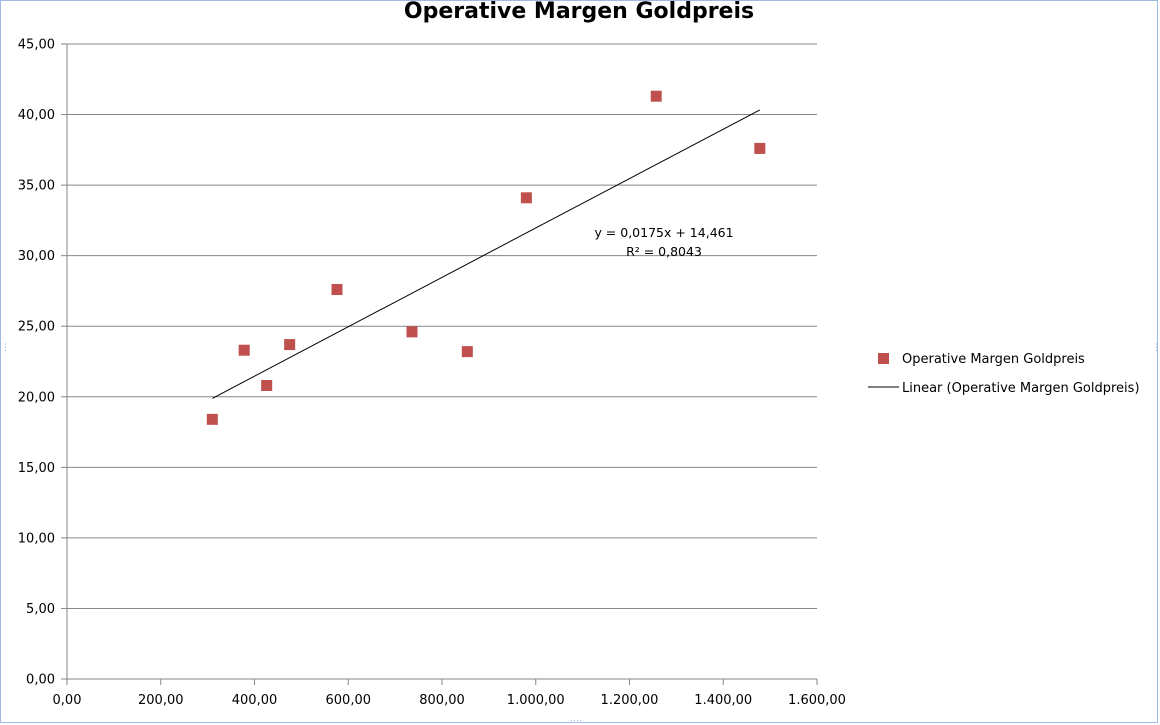  What do you see at coordinates (664, 251) in the screenshot?
I see `trendline-r-squared: R² = 0,8043` at bounding box center [664, 251].